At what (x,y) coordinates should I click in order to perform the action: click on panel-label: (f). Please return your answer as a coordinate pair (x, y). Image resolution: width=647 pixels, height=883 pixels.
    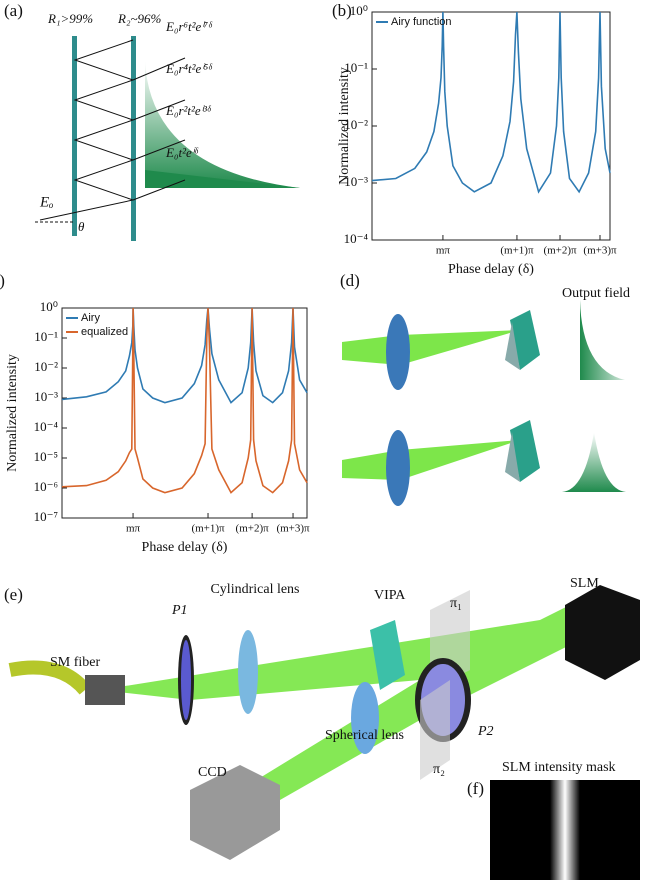
    Looking at the image, I should click on (475, 788).